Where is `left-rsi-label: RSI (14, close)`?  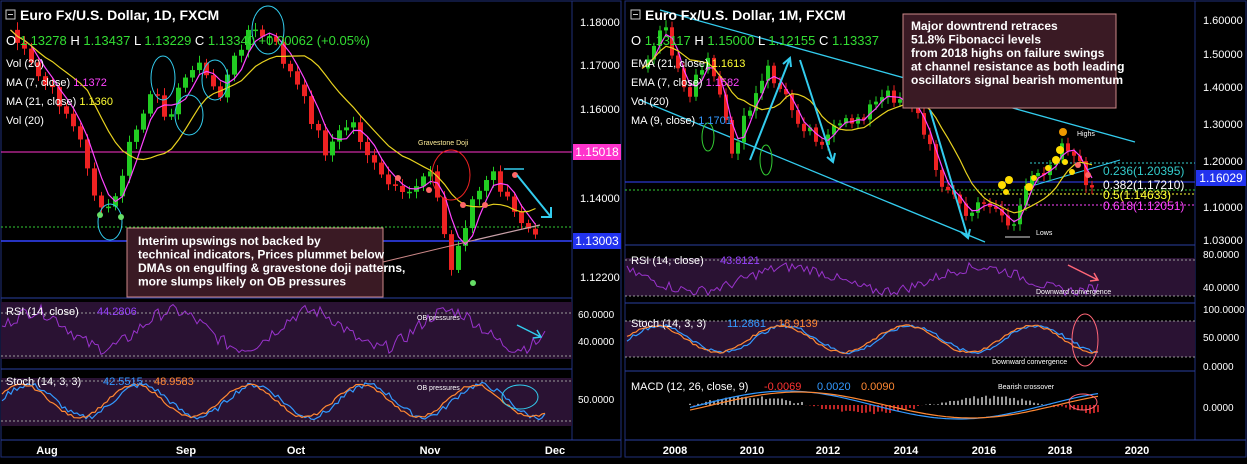 left-rsi-label: RSI (14, close) is located at coordinates (42, 312).